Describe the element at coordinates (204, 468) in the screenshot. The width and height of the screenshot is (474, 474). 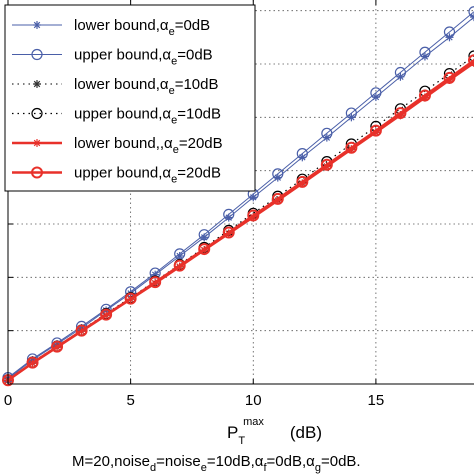
I see `caption-sub-2: e` at that location.